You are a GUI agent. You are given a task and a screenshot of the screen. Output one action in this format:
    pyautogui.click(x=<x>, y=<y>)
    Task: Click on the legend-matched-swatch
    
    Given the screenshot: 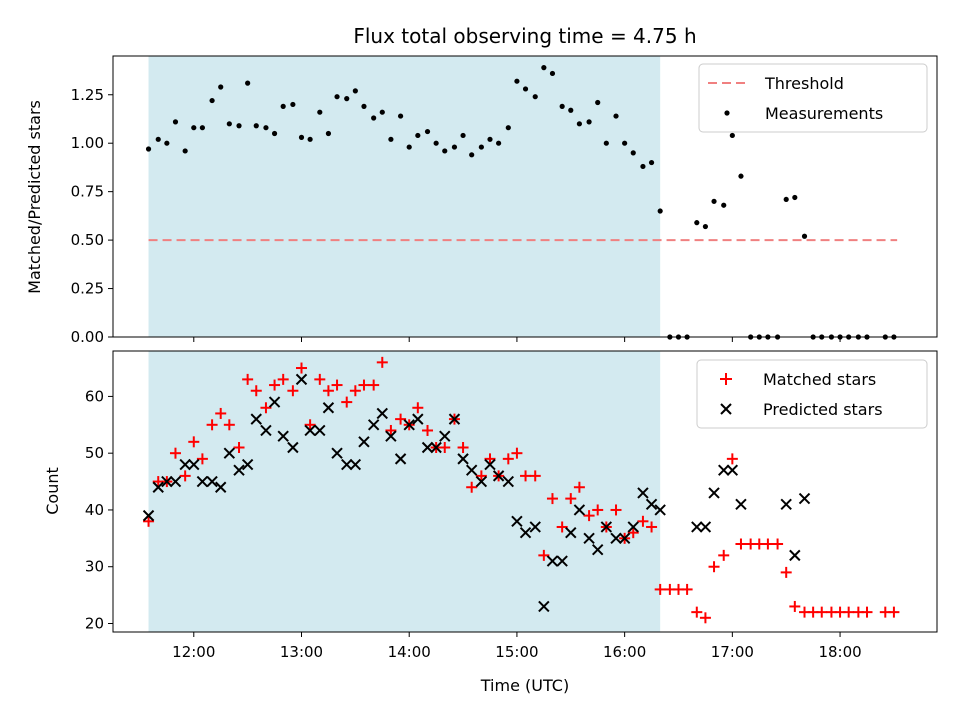 What is the action you would take?
    pyautogui.click(x=726, y=379)
    